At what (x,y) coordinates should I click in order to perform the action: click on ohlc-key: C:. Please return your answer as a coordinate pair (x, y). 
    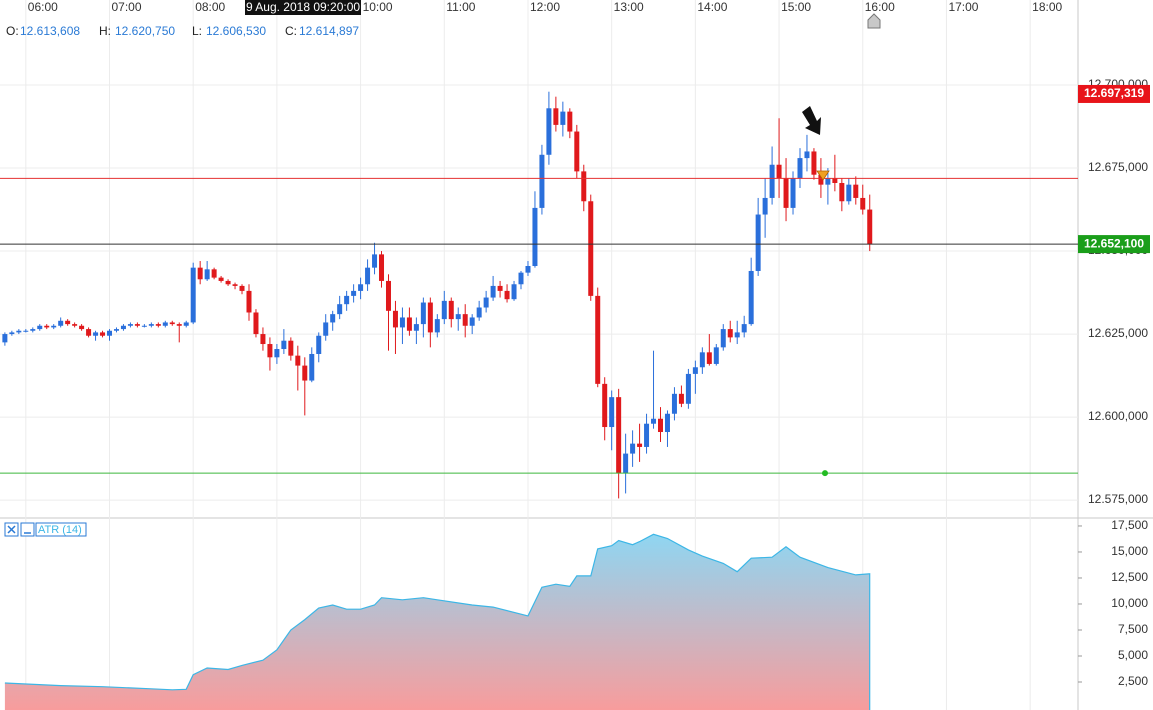
    Looking at the image, I should click on (291, 31).